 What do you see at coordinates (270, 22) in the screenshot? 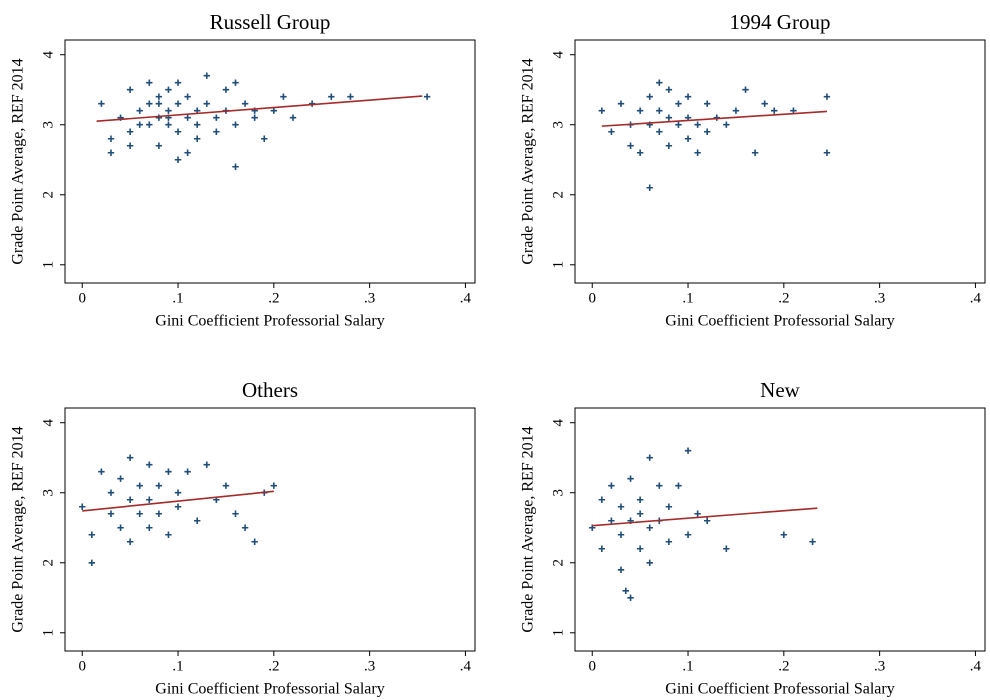
I see `panel-title: Russell Group` at bounding box center [270, 22].